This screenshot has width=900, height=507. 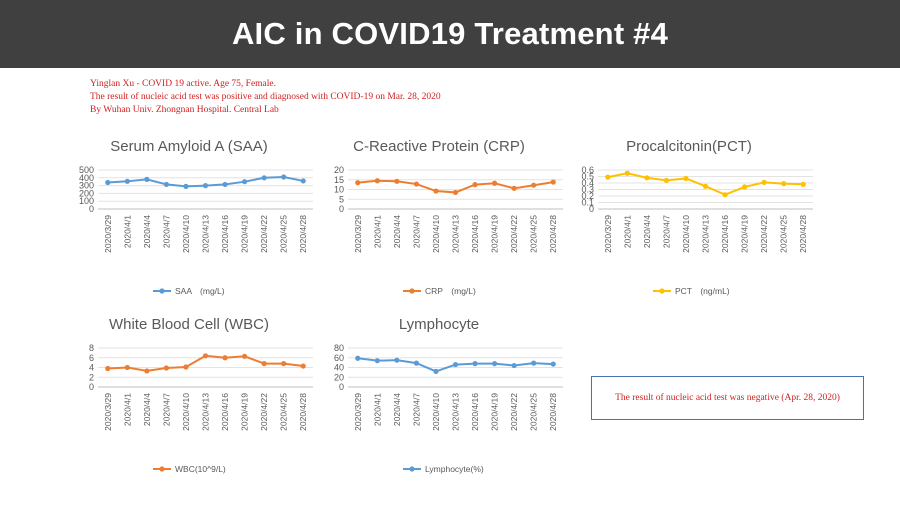 I want to click on y-tick-label: 4, so click(x=91, y=368).